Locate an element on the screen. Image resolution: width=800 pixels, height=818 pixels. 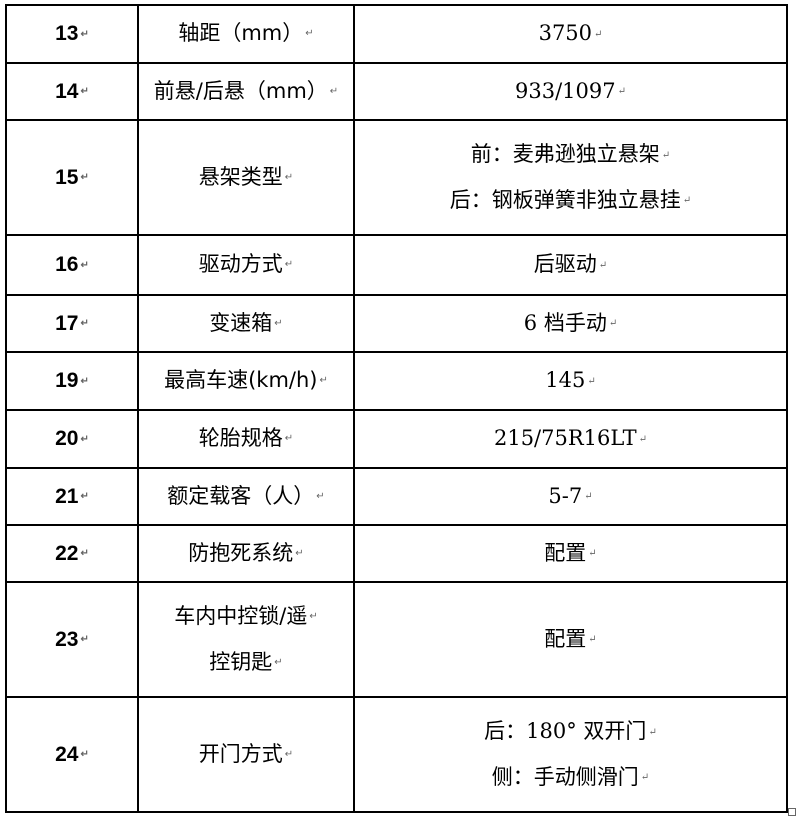
item-name-cell: 额定载客（人） is located at coordinates (246, 496).